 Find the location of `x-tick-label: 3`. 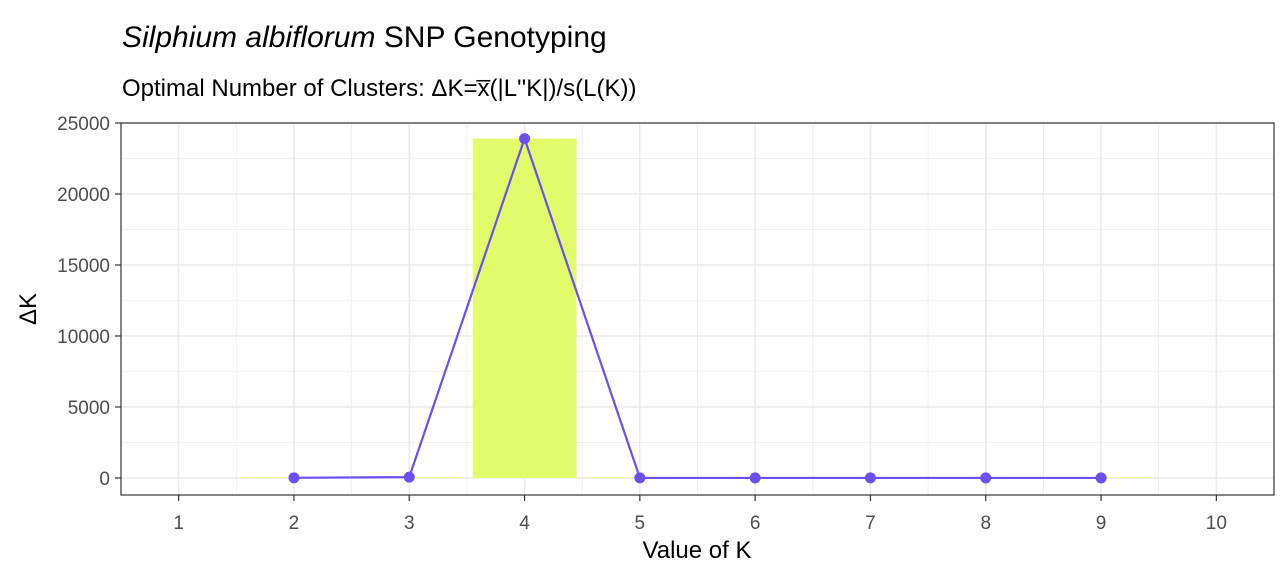

x-tick-label: 3 is located at coordinates (409, 523).